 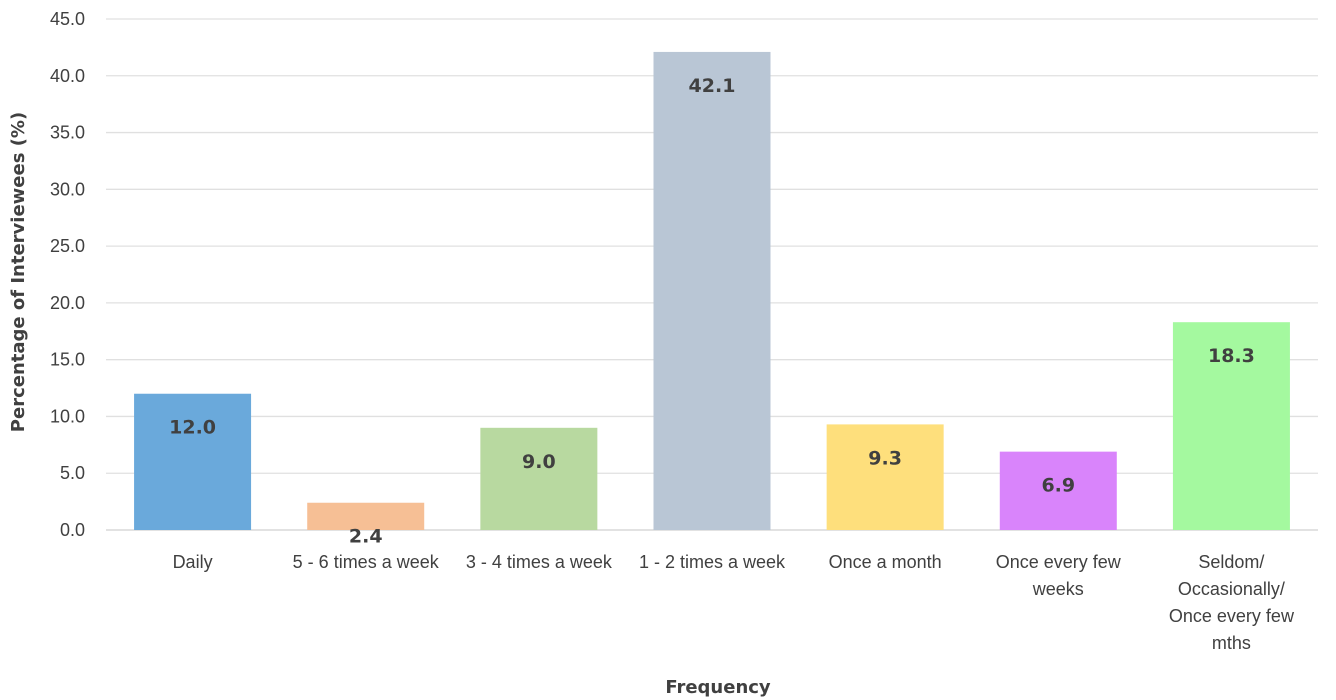 I want to click on y-tick-label: 30.0, so click(x=67, y=189).